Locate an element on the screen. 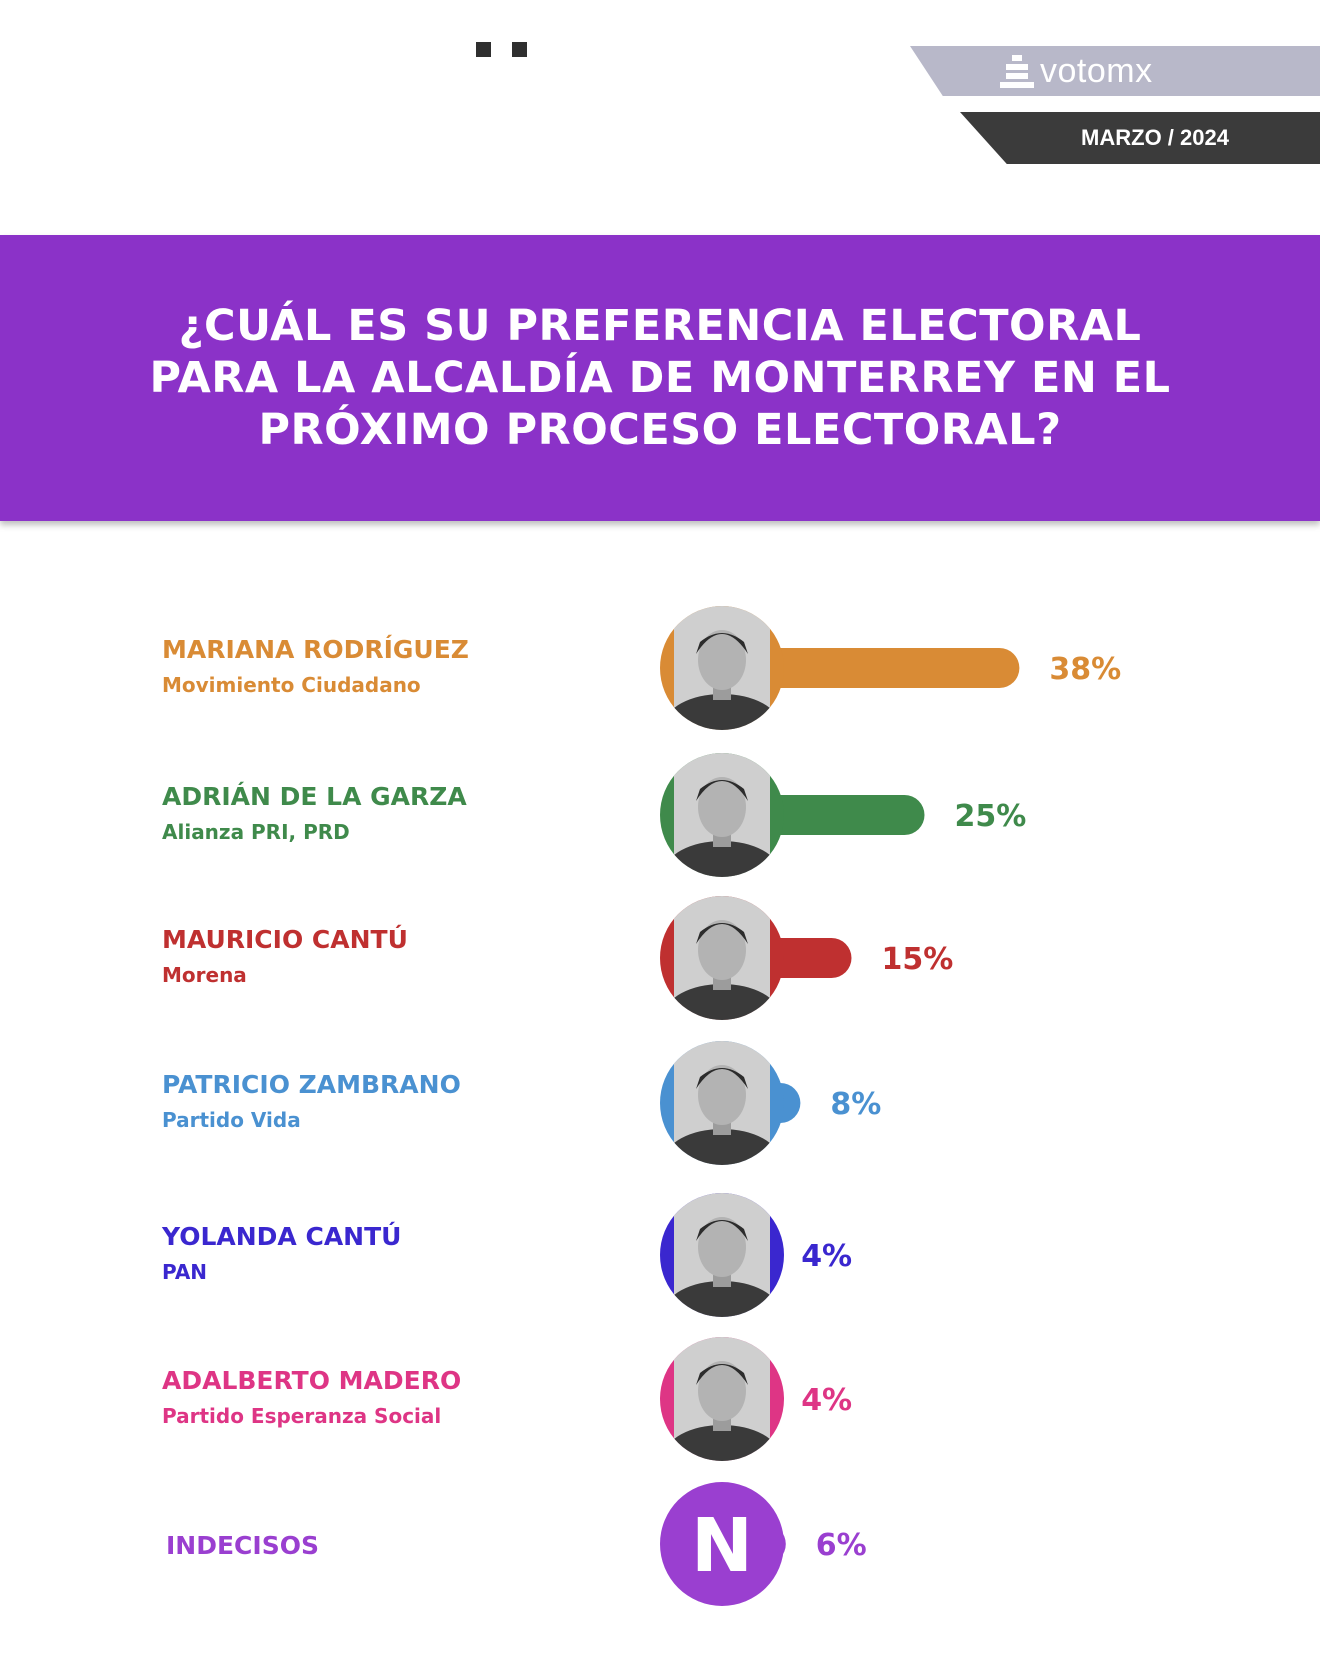 Image resolution: width=1320 pixels, height=1670 pixels. avatar is located at coordinates (722, 1544).